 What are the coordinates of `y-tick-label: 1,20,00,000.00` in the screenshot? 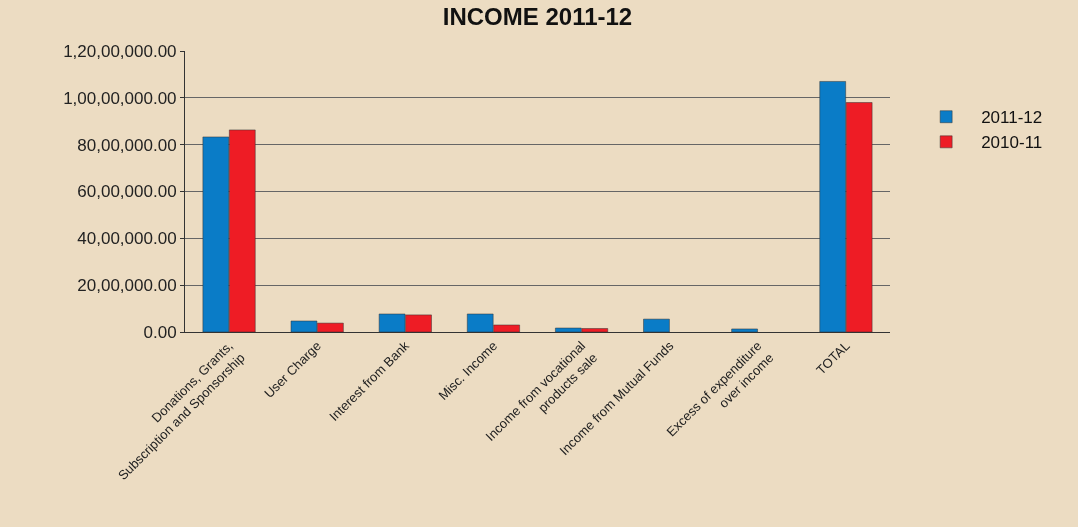 It's located at (120, 51).